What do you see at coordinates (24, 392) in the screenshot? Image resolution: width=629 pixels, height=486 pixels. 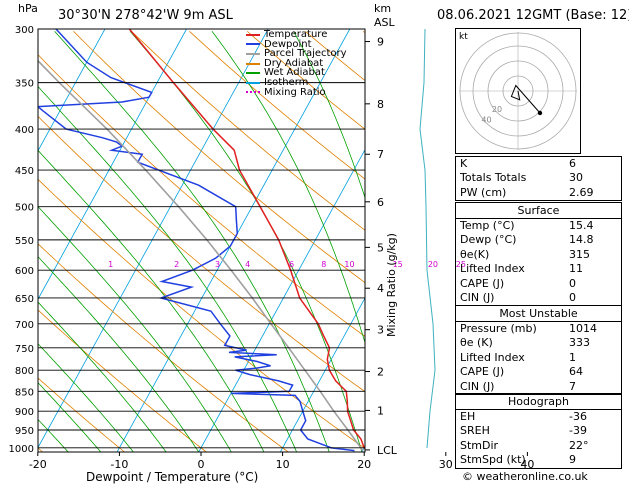 I see `pressure-tick-label: 850` at bounding box center [24, 392].